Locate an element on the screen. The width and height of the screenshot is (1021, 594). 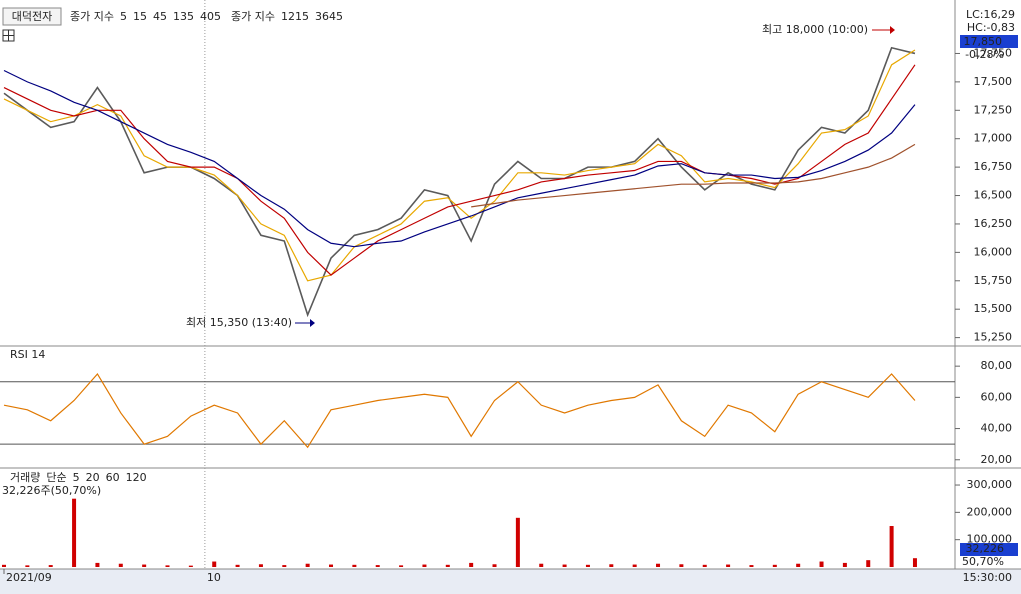
last-price-box is located at coordinates (989, 41).